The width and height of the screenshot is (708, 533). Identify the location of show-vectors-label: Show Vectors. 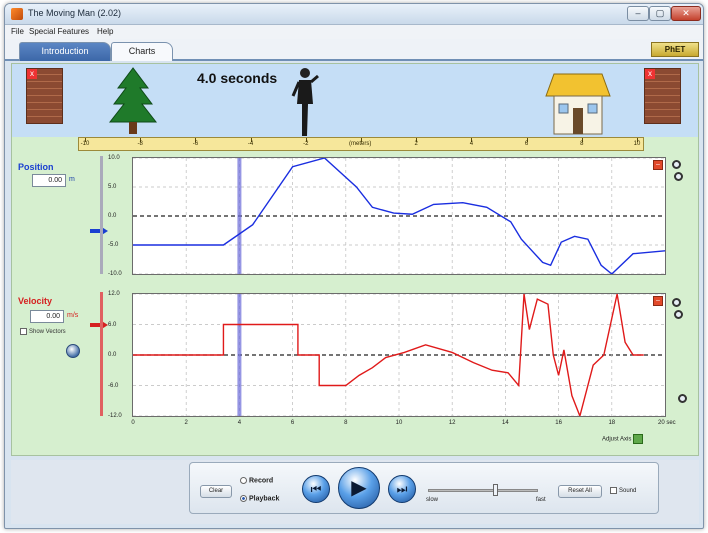
(47, 332).